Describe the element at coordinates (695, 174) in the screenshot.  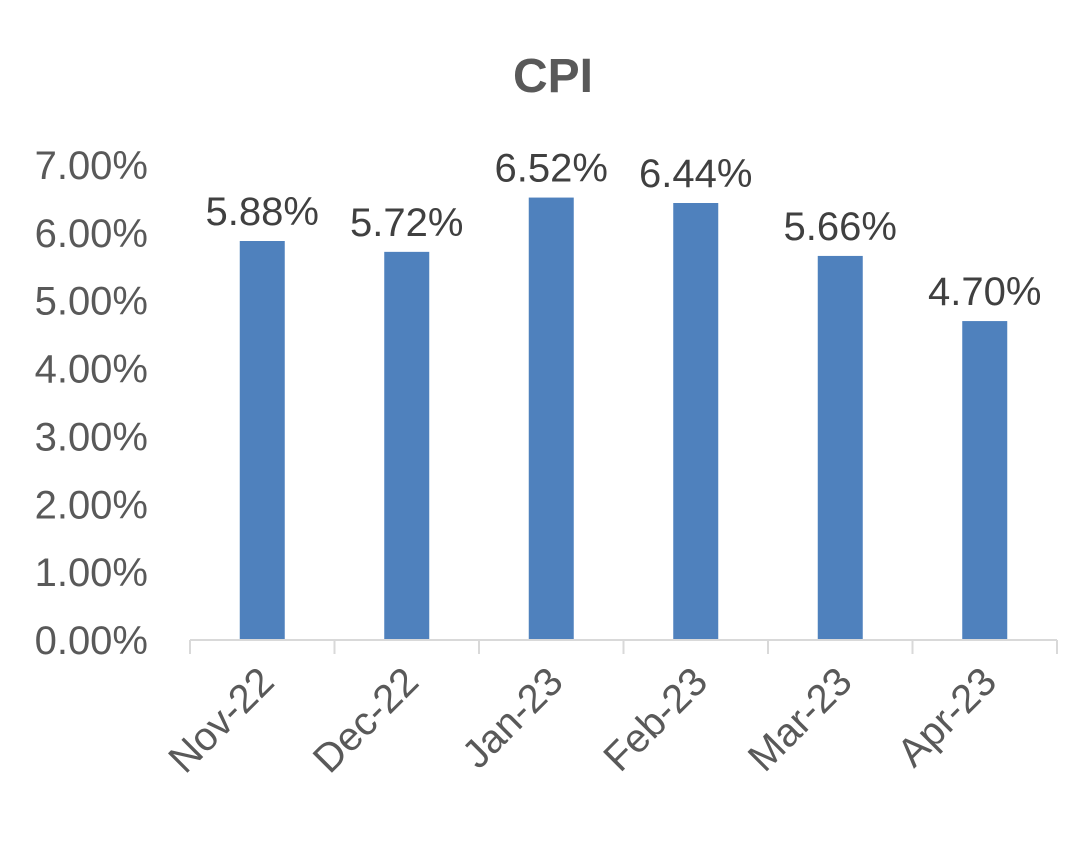
I see `data-label: 6.44%` at that location.